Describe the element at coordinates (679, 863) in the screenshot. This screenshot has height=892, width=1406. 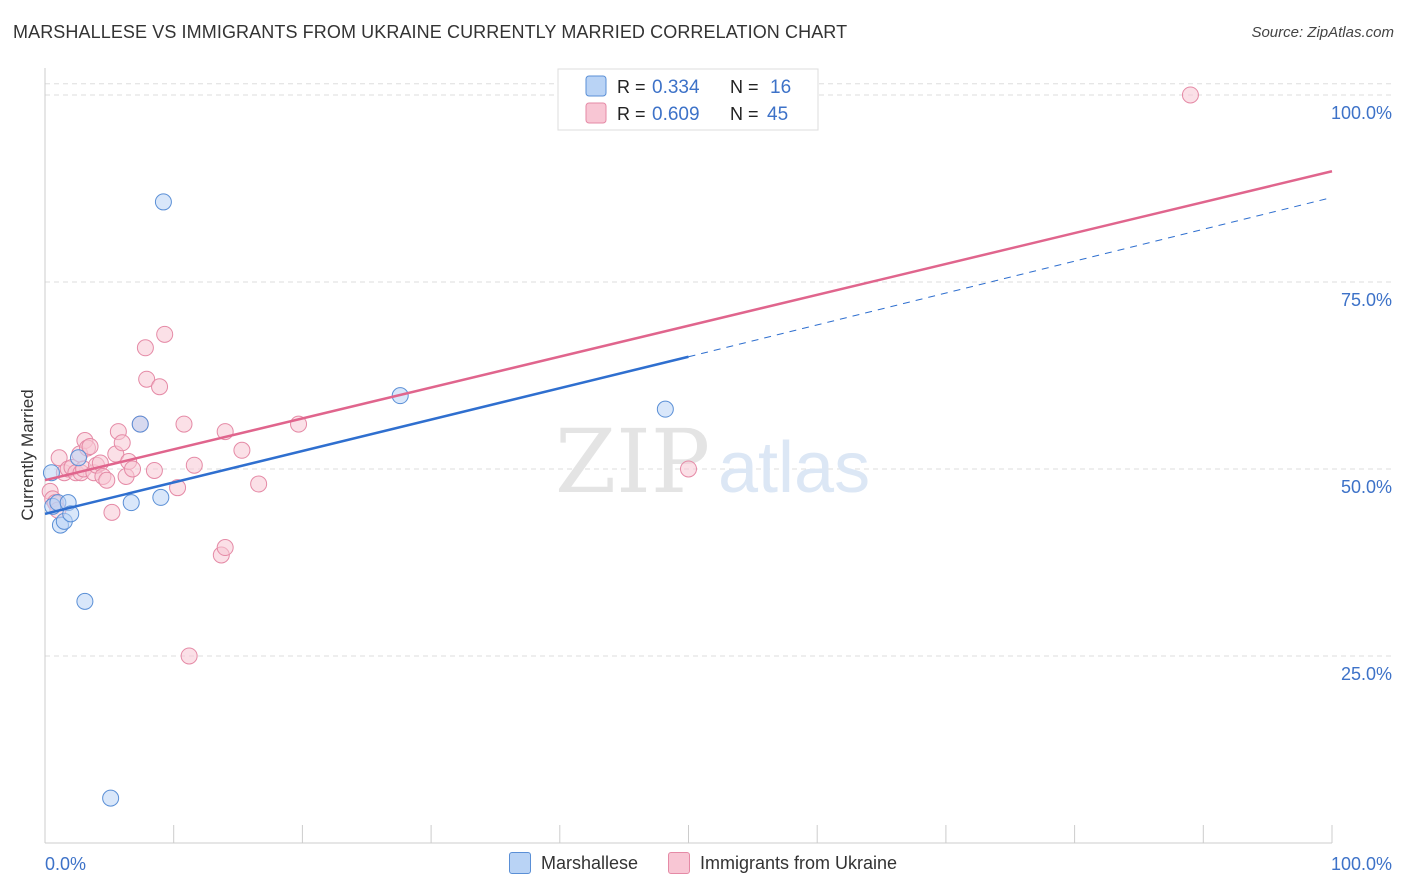
I see `legend-swatch-ukraine-bottom` at that location.